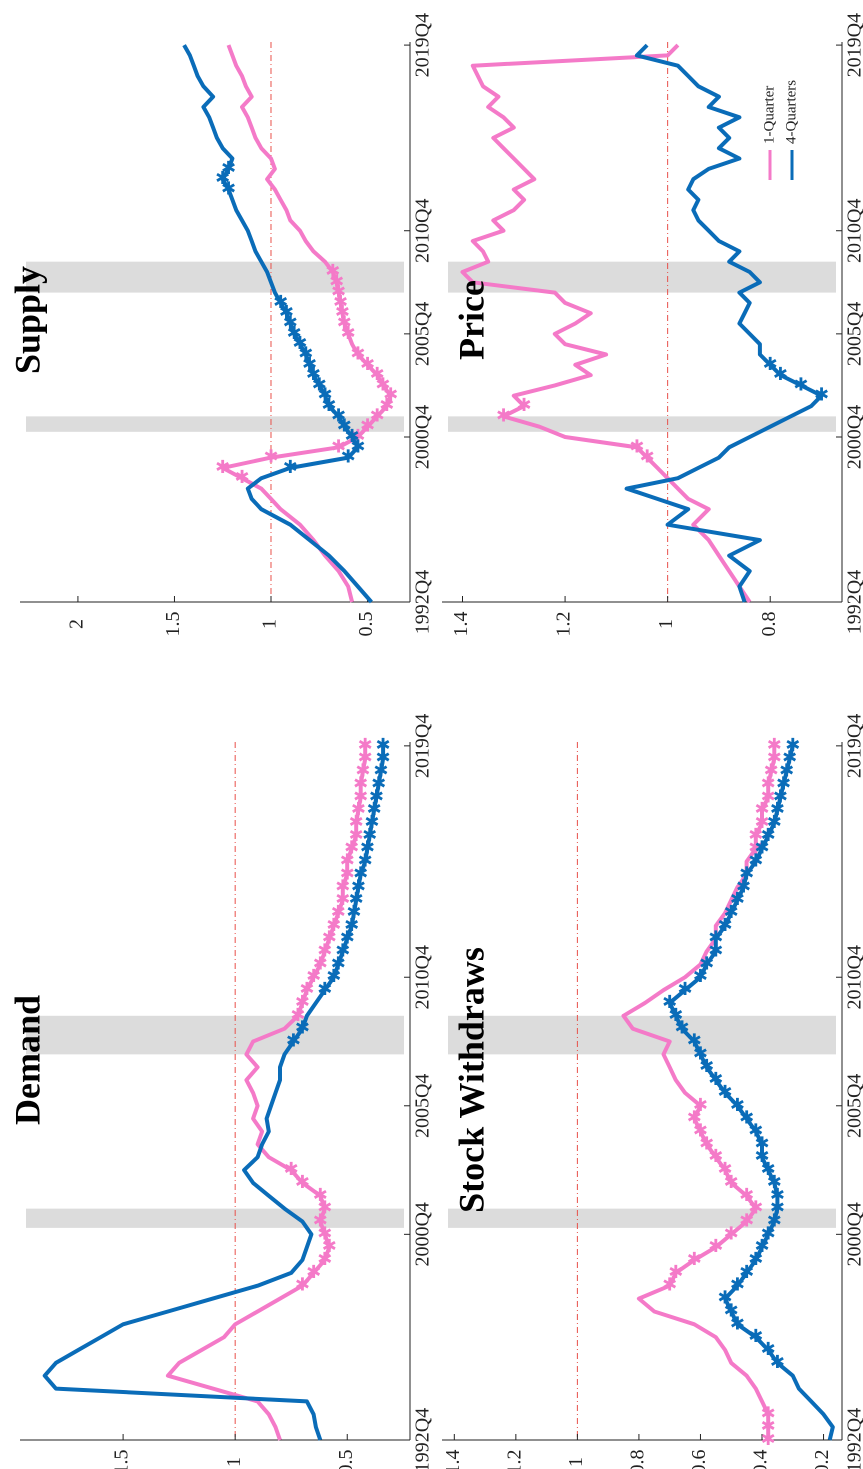 The width and height of the screenshot is (863, 1469). I want to click on value-tick-label: 0.8, so click(769, 624).